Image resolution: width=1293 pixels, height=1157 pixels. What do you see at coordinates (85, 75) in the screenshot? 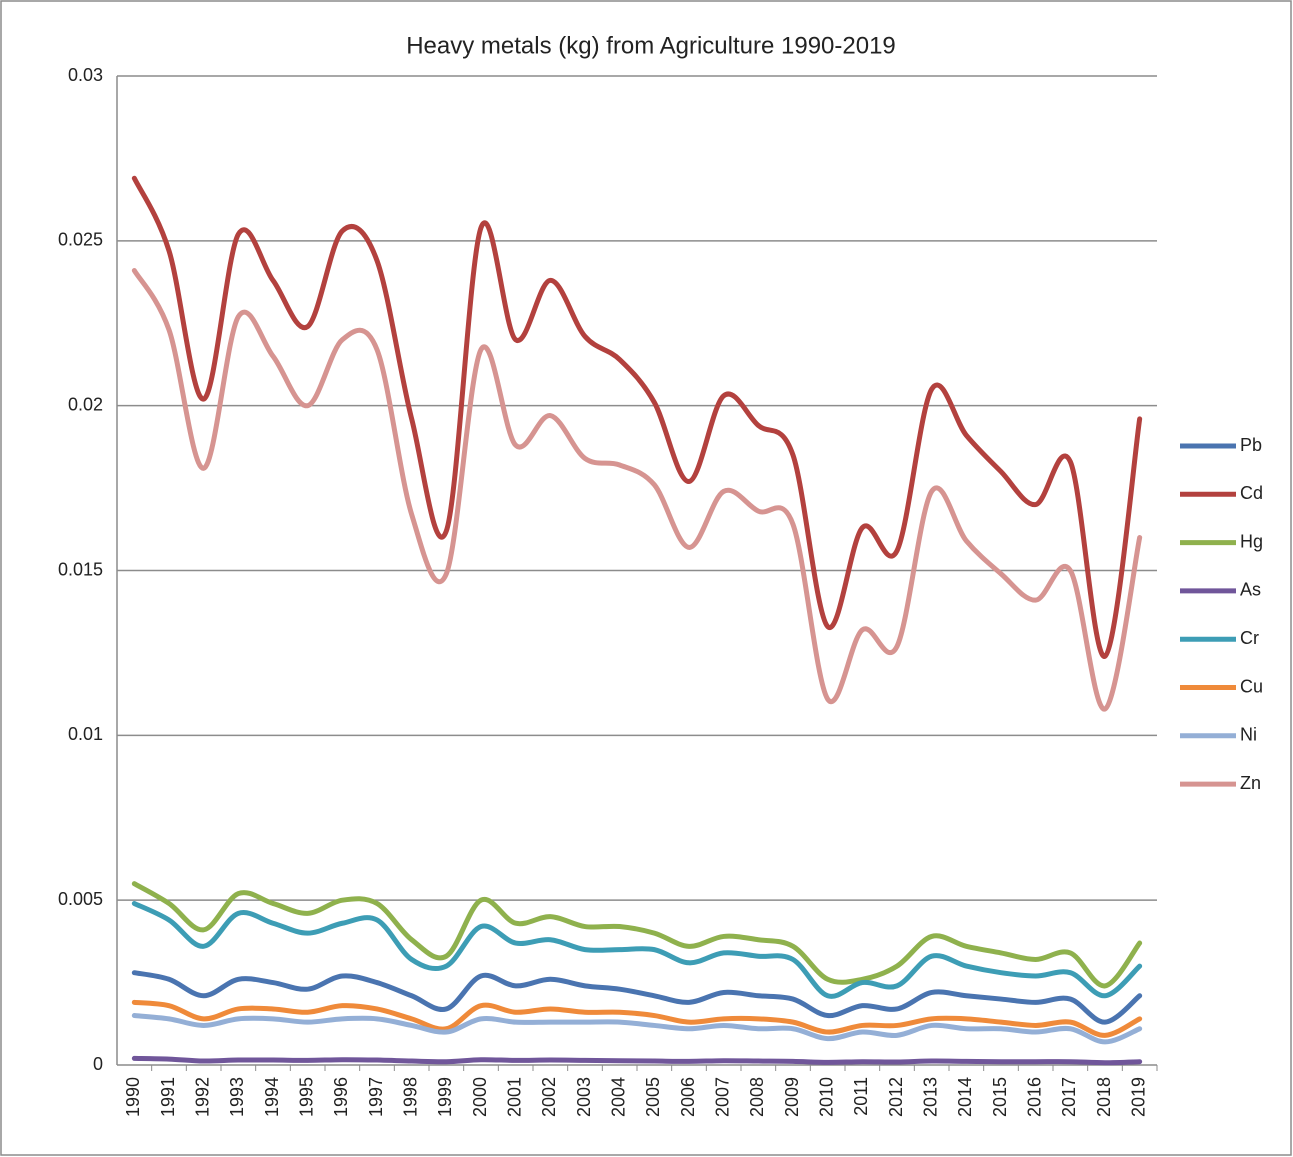
I see `y-tick-label: 0.03` at bounding box center [85, 75].